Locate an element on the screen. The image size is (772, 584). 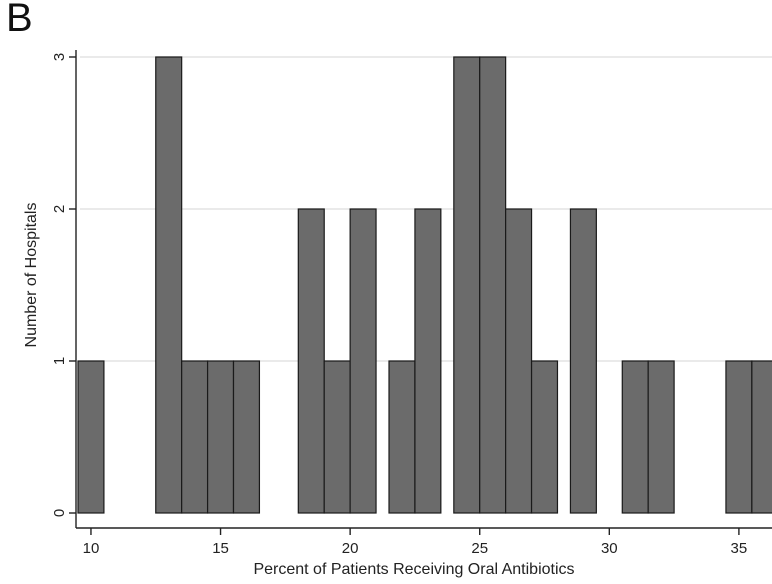
x-tick-label-20: 20 is located at coordinates (350, 548).